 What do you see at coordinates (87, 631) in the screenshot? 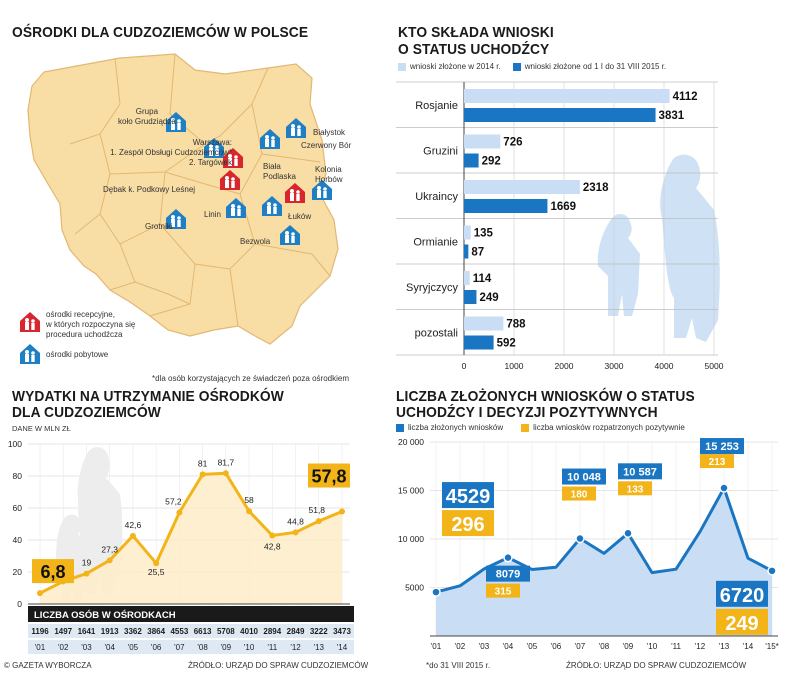
I see `people-count: 1641` at bounding box center [87, 631].